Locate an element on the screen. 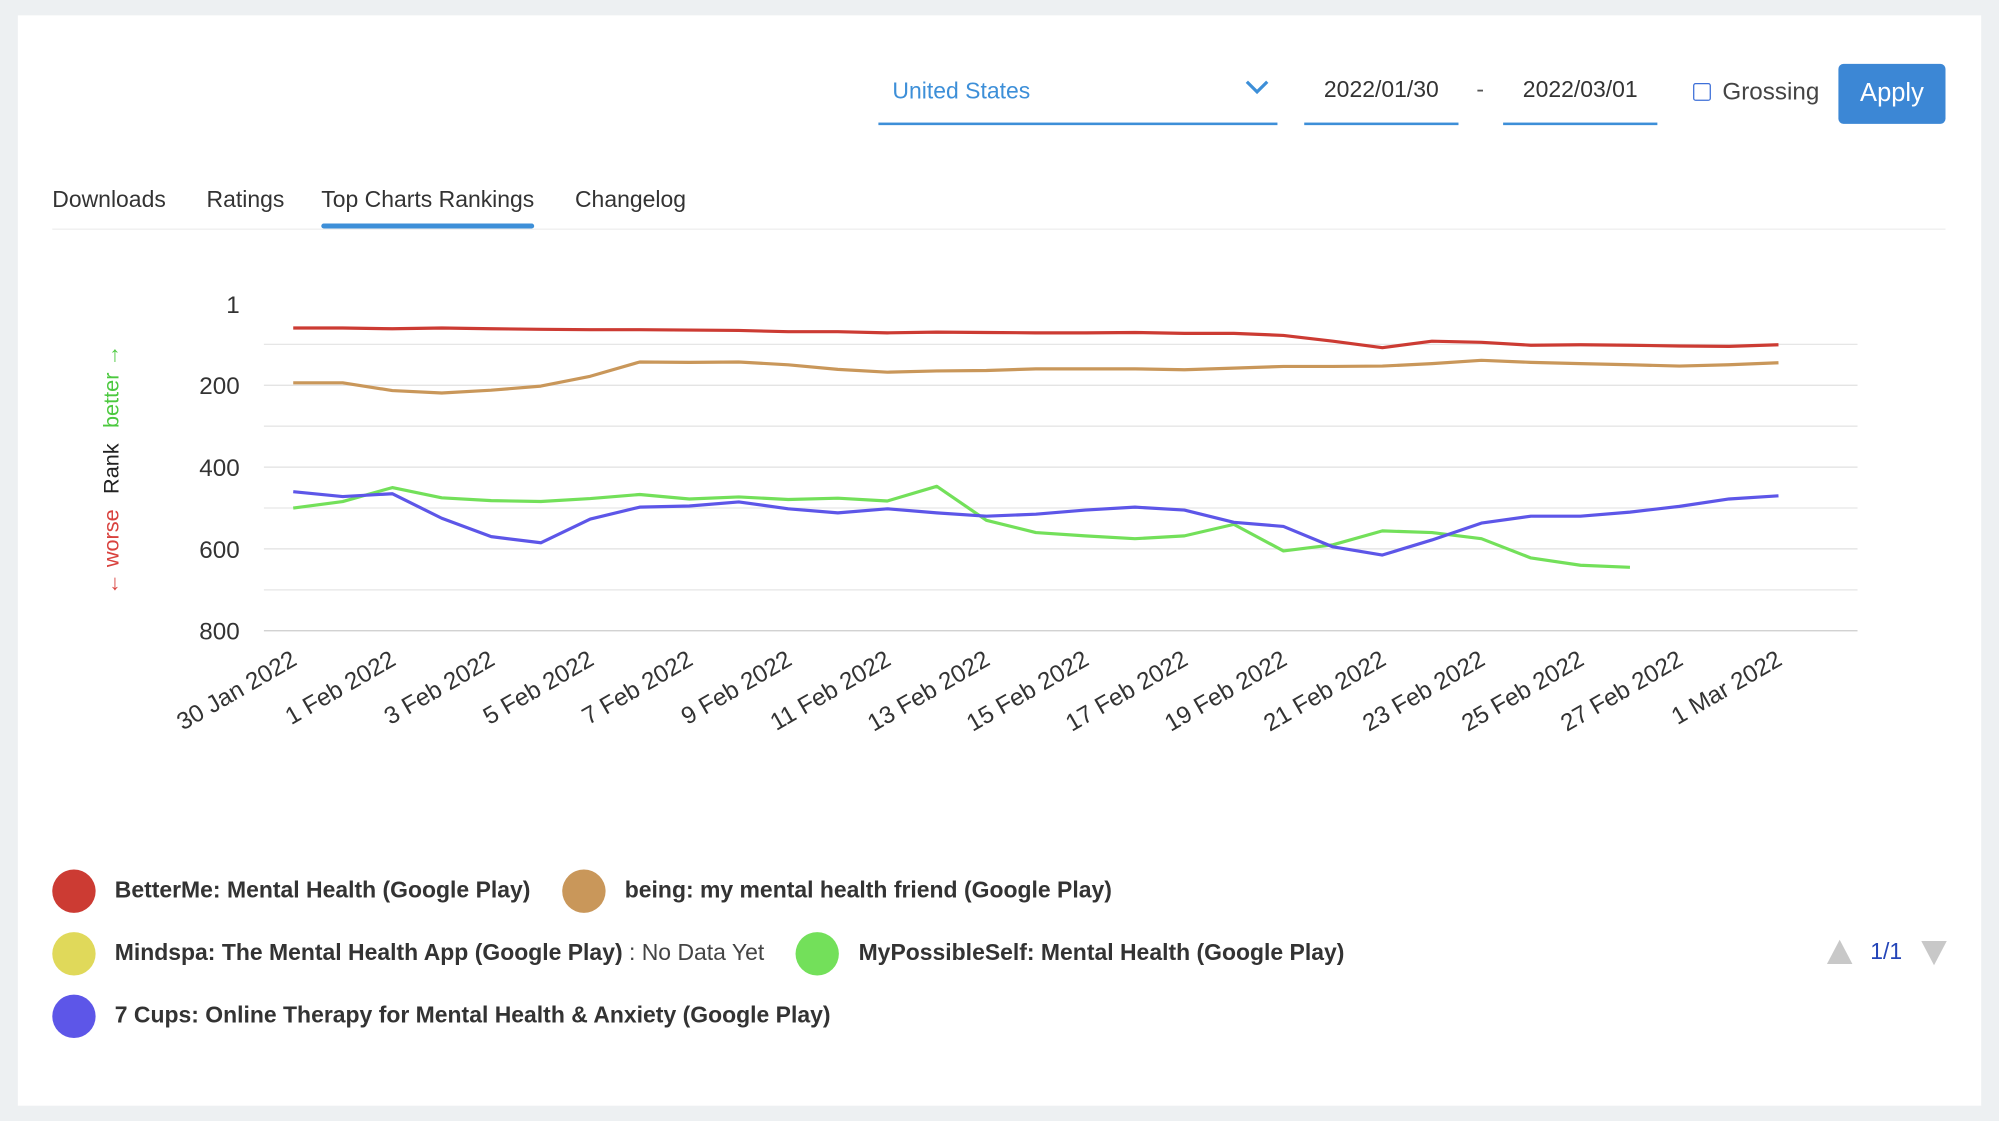 The image size is (1999, 1121). x-tick-label: 3 Feb 2022 is located at coordinates (440, 688).